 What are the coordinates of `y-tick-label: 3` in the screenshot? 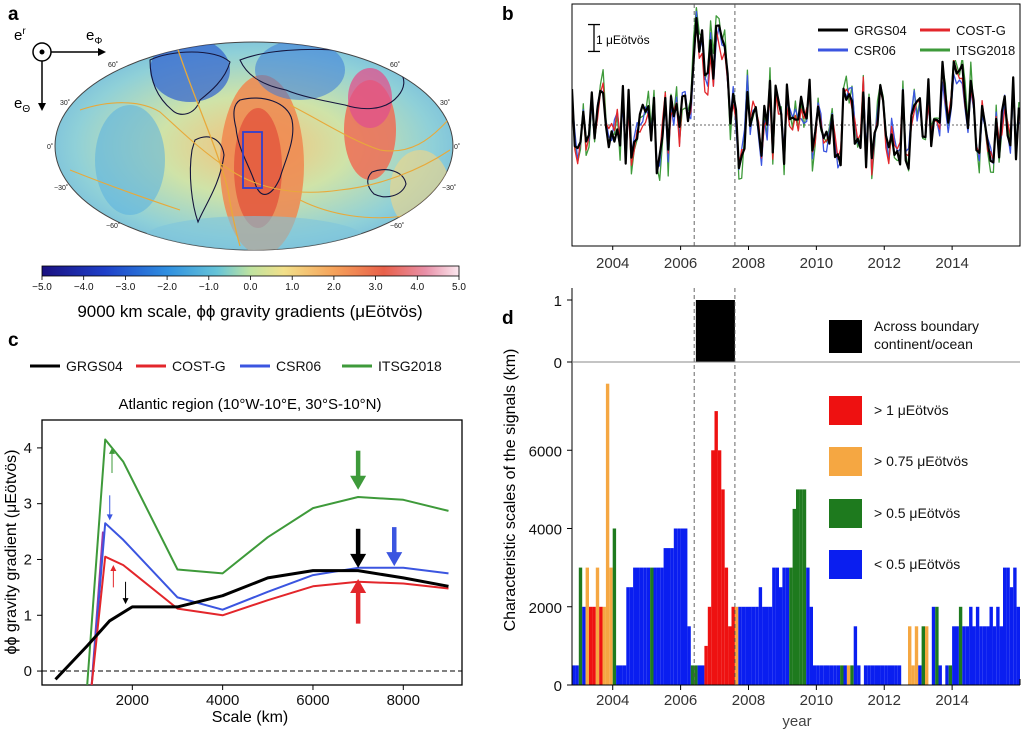 It's located at (28, 504).